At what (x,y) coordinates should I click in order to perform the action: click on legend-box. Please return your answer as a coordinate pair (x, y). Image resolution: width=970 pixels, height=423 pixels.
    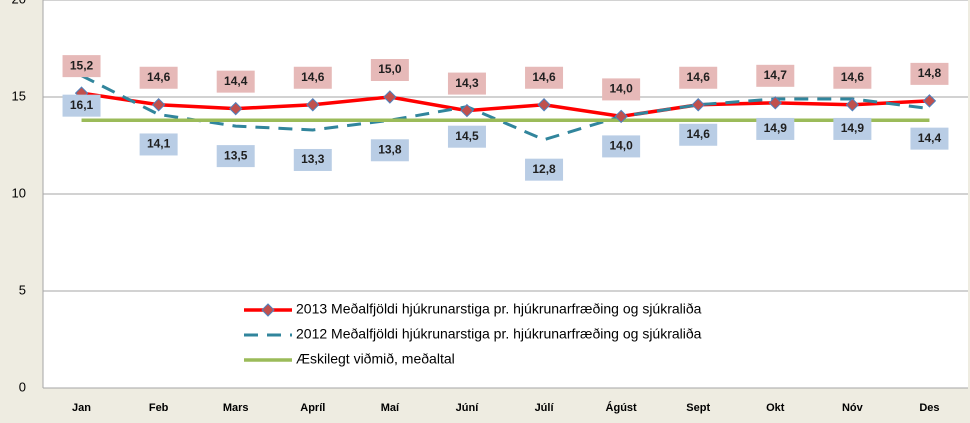
    Looking at the image, I should click on (541, 336).